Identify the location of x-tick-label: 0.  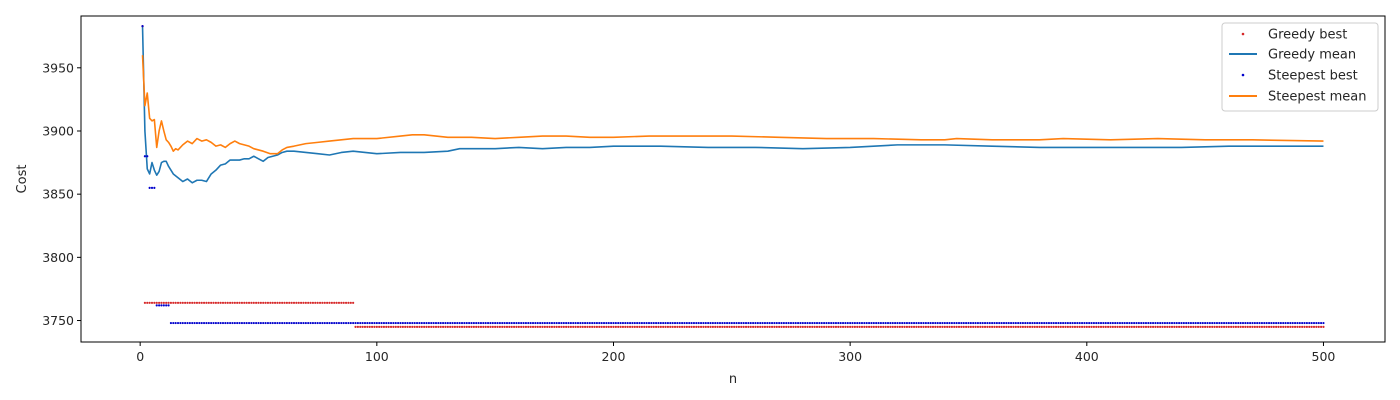
(140, 356).